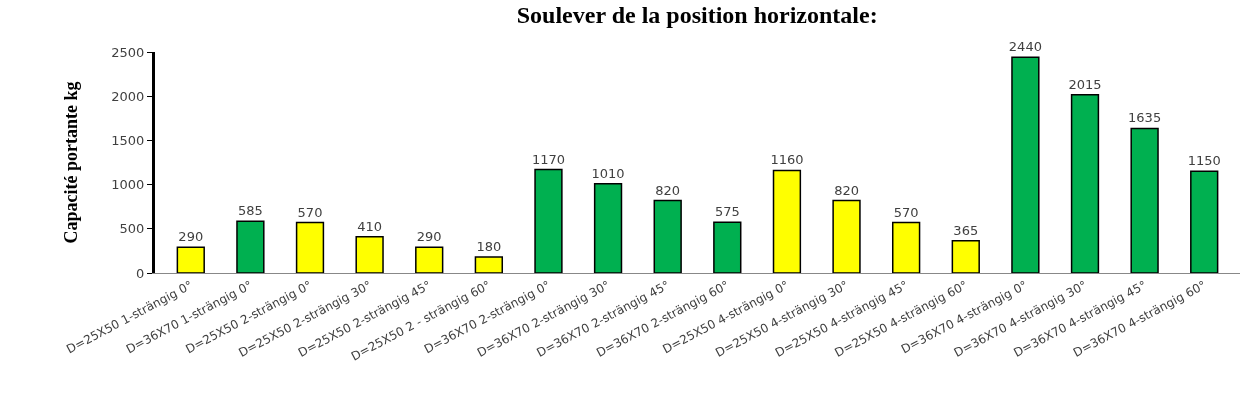 The width and height of the screenshot is (1245, 405). Describe the element at coordinates (128, 185) in the screenshot. I see `y-tick-label: 1000` at that location.